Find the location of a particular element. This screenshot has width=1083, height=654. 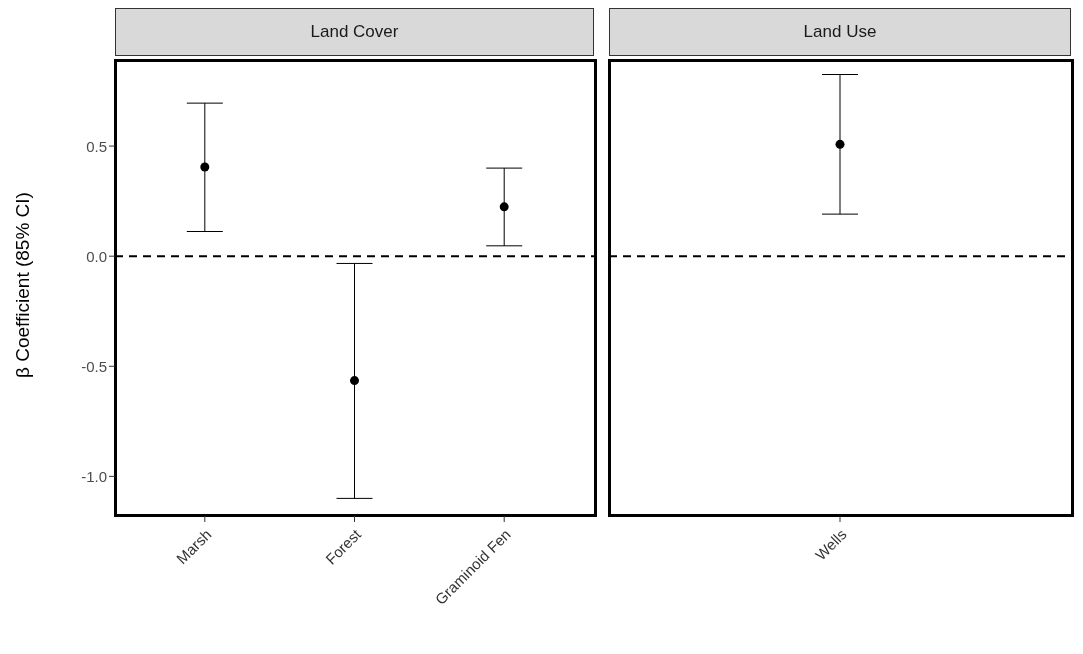

y-tick-label: 0.5 is located at coordinates (96, 146).